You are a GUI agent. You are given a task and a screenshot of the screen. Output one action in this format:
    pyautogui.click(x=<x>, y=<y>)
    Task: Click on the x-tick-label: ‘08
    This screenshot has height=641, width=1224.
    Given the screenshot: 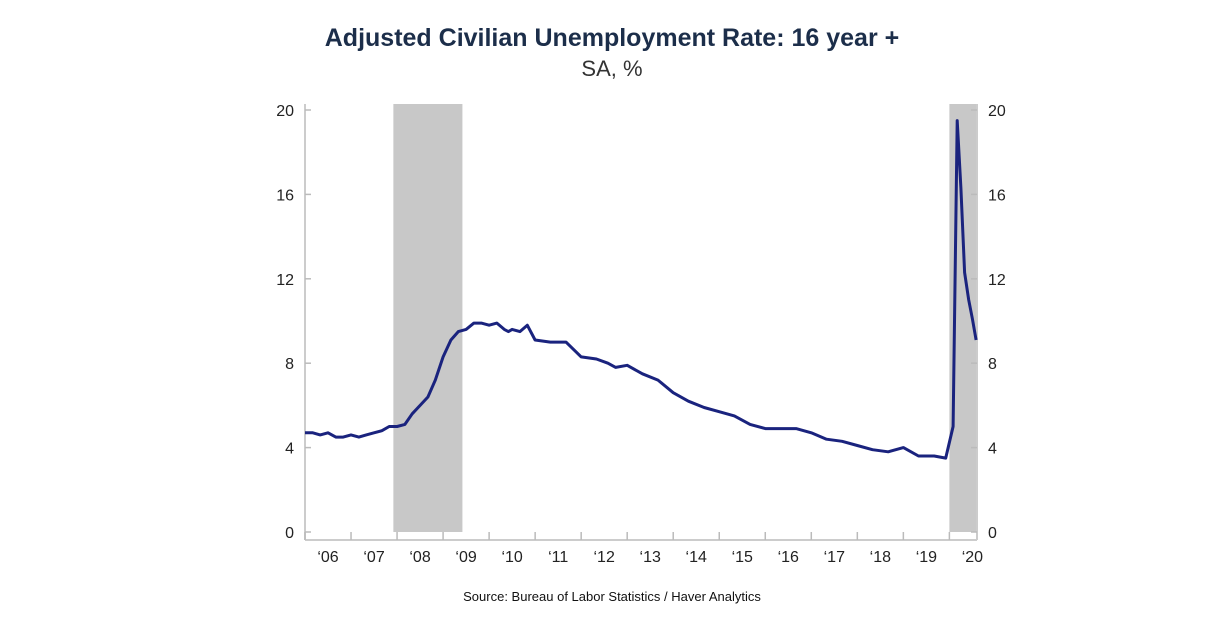 What is the action you would take?
    pyautogui.click(x=419, y=557)
    